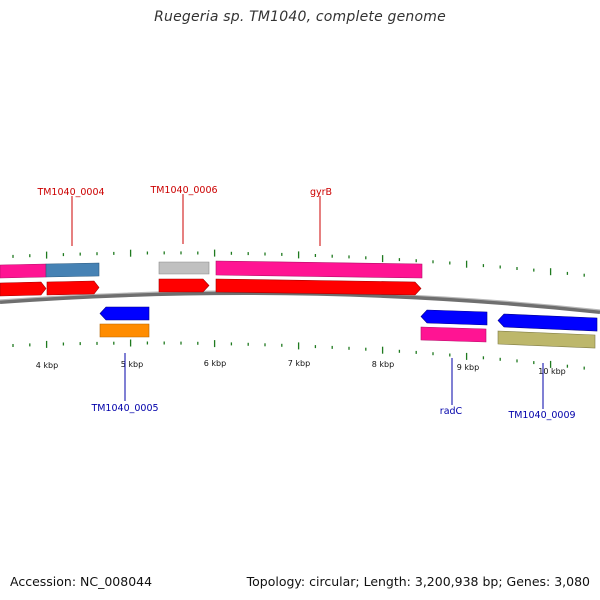 The image size is (600, 600). What do you see at coordinates (211, 287) in the screenshot?
I see `forward-cds-track` at bounding box center [211, 287].